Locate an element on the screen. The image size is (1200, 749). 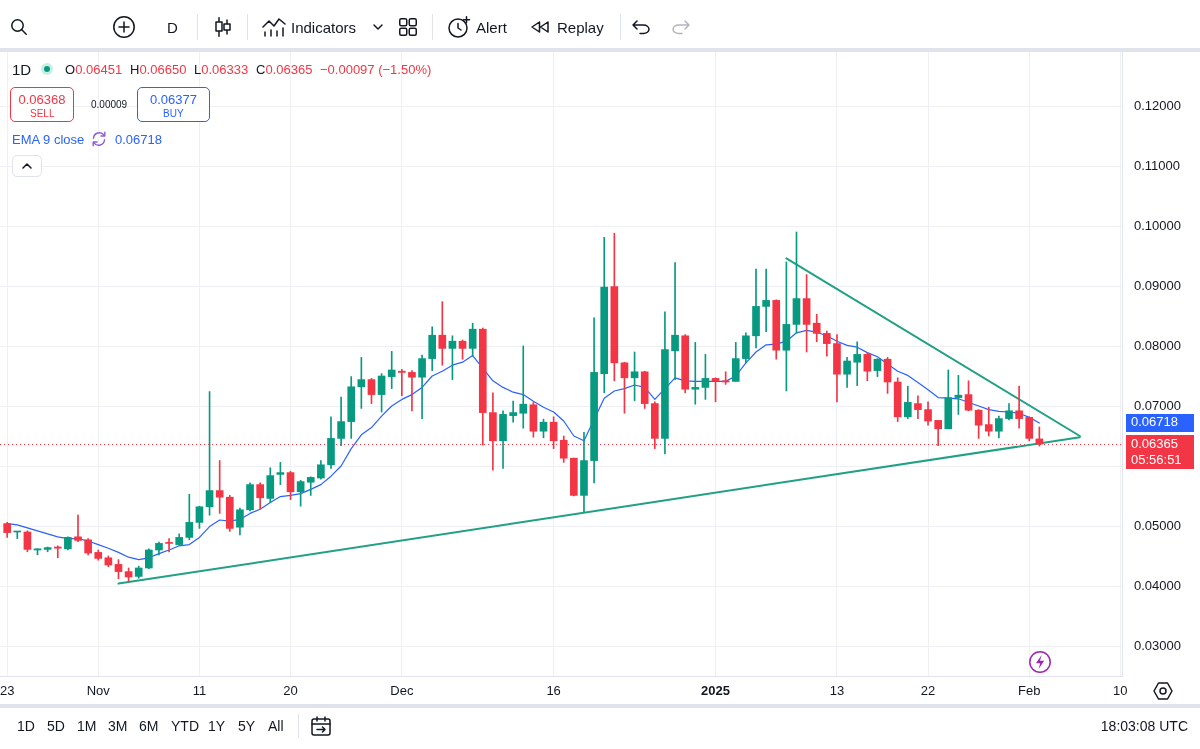
text: Replay is located at coordinates (580, 27).